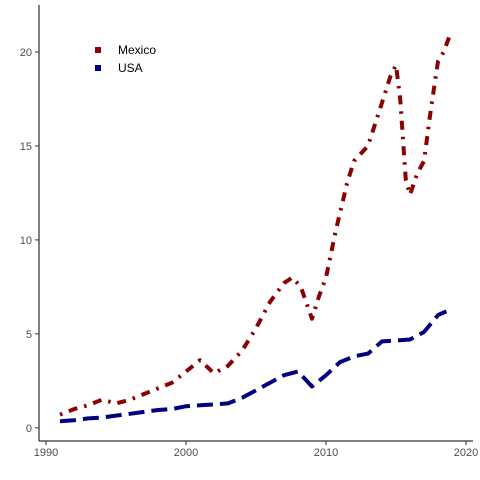  Describe the element at coordinates (125, 59) in the screenshot. I see `legend: Mexico USA` at that location.